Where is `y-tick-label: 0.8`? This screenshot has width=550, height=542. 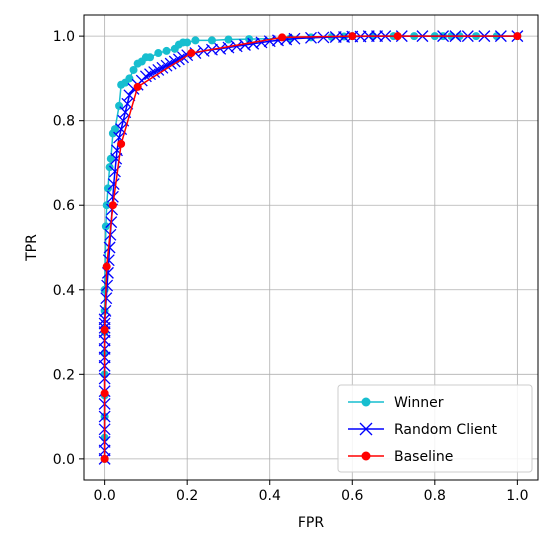 y-tick-label: 0.8 is located at coordinates (64, 122).